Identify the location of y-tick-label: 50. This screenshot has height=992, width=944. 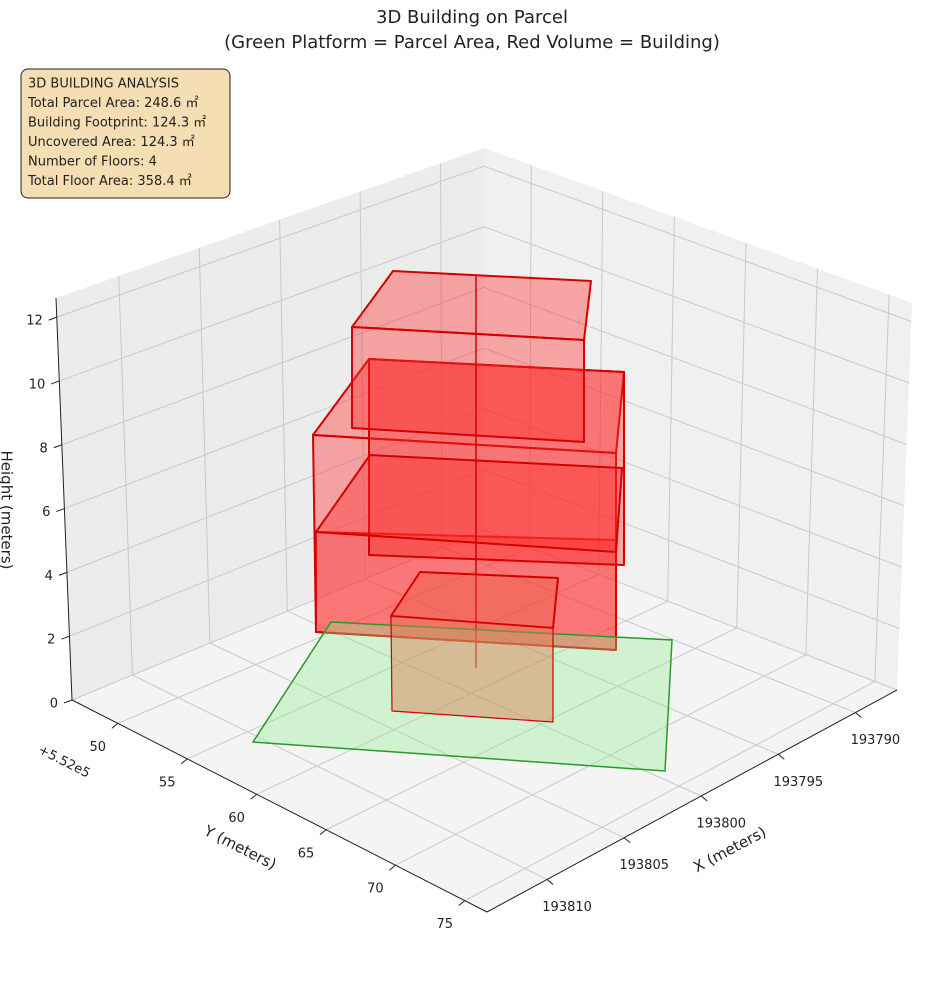
(98, 747).